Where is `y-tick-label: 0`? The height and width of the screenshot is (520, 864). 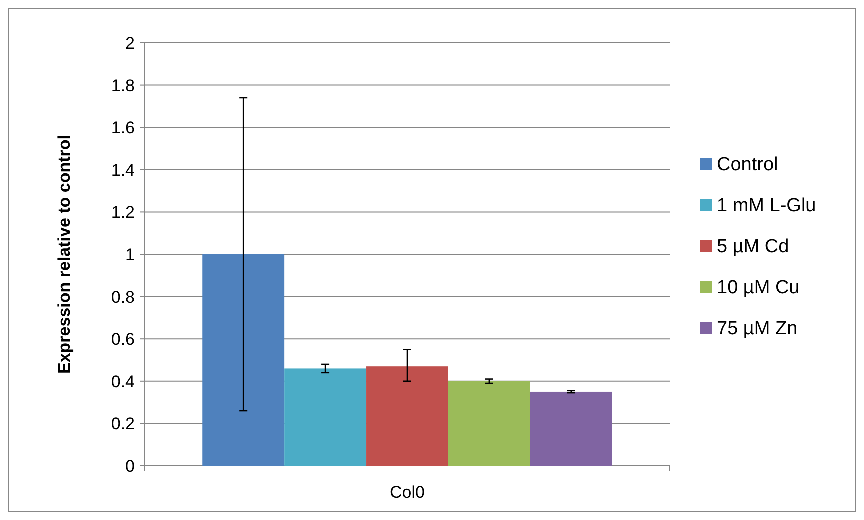
y-tick-label: 0 is located at coordinates (130, 466).